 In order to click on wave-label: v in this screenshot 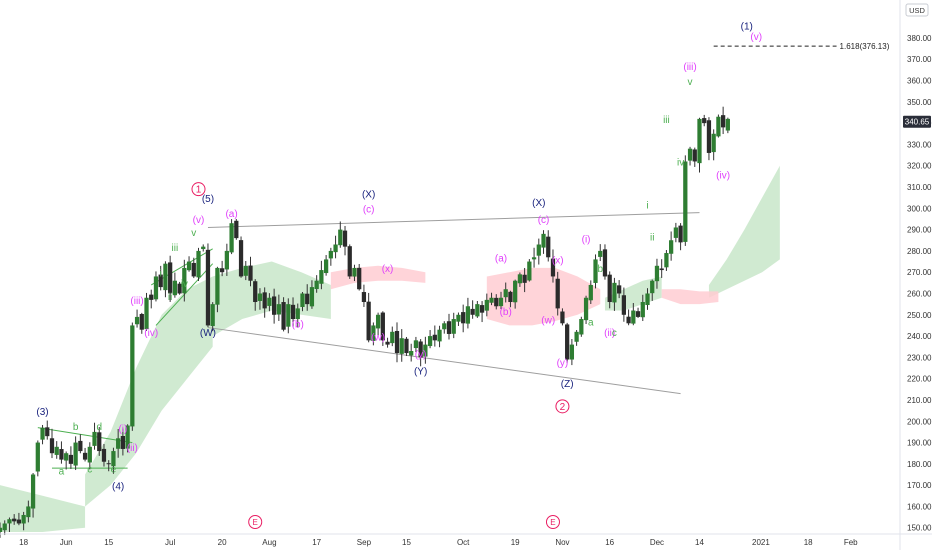, I will do `click(690, 82)`.